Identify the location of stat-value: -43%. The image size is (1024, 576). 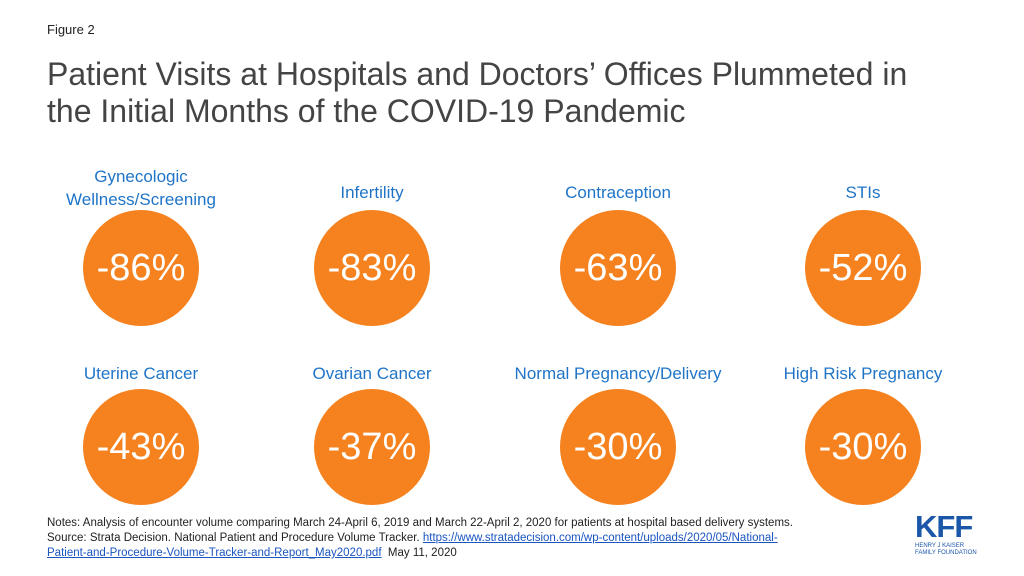
(141, 446).